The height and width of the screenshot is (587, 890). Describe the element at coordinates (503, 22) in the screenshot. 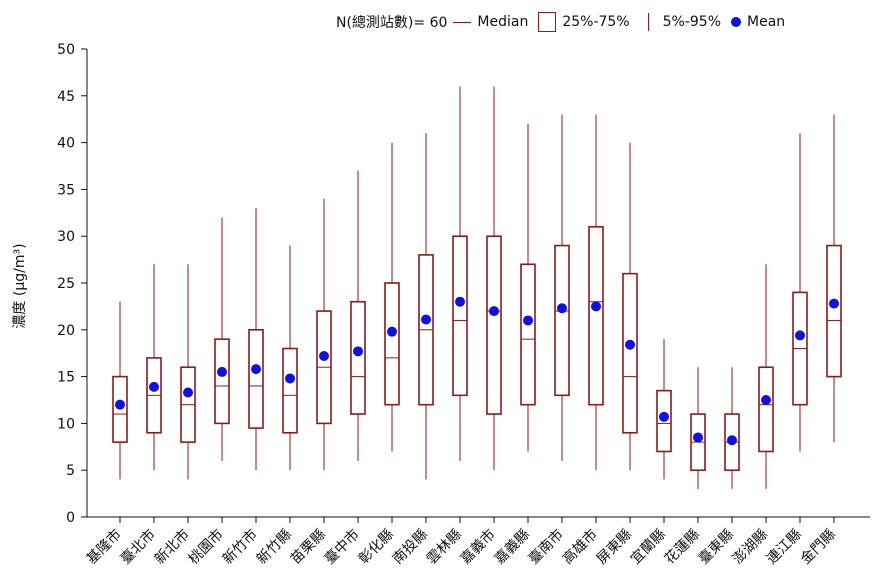

I see `legend-median-label: Median` at that location.